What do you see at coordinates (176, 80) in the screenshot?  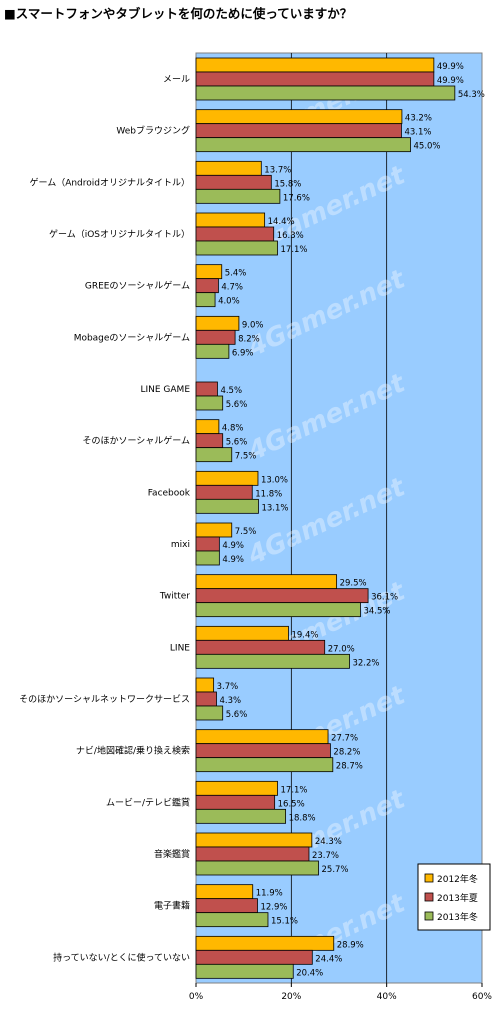 I see `category-label: メール` at bounding box center [176, 80].